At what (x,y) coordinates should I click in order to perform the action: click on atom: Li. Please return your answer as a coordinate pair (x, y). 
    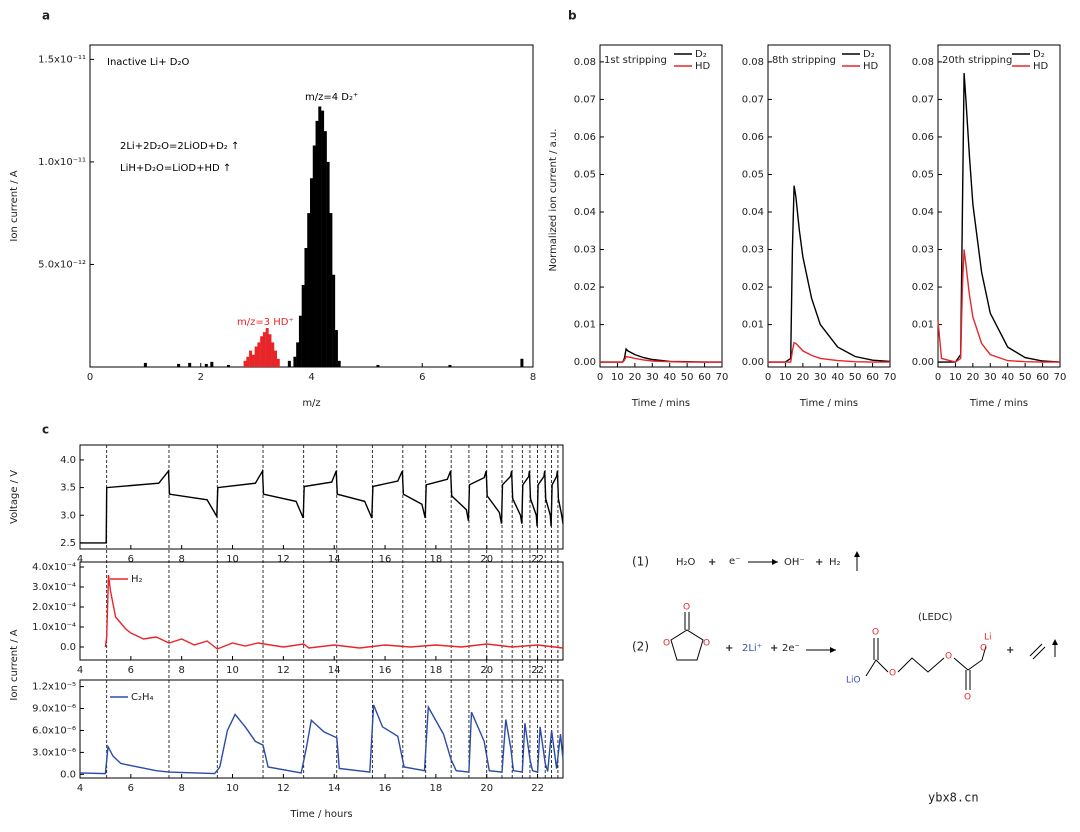
    Looking at the image, I should click on (988, 638).